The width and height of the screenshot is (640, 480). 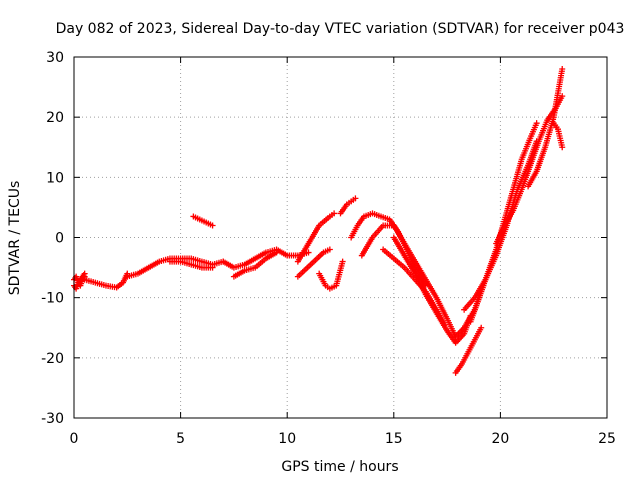 I want to click on y-tick-label: -20, so click(x=52, y=359).